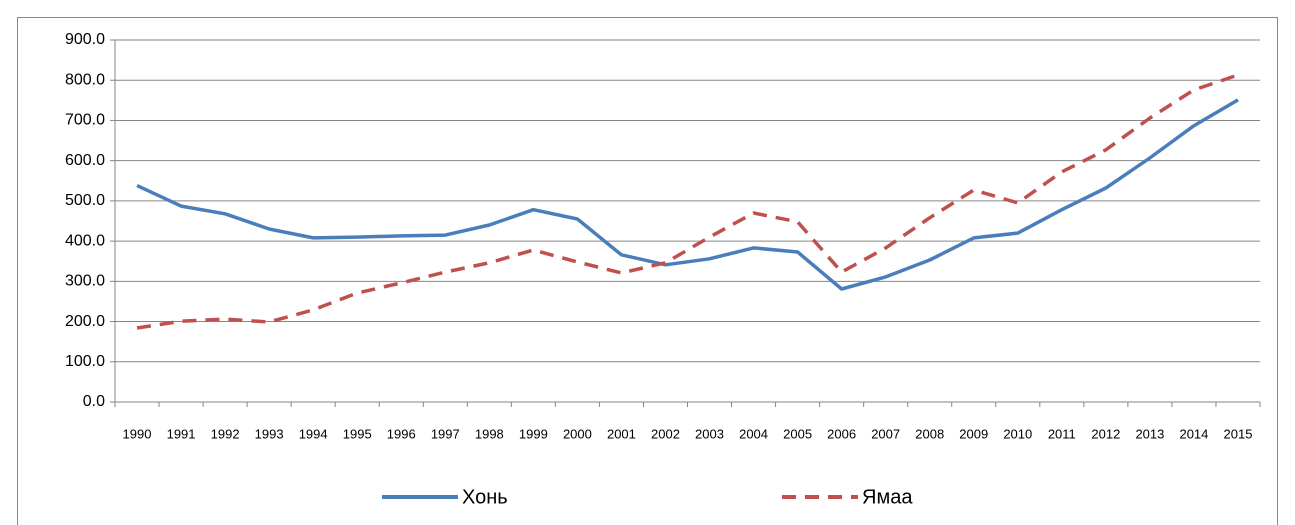 This screenshot has width=1295, height=525. I want to click on y-tick-label: 700.0, so click(85, 120).